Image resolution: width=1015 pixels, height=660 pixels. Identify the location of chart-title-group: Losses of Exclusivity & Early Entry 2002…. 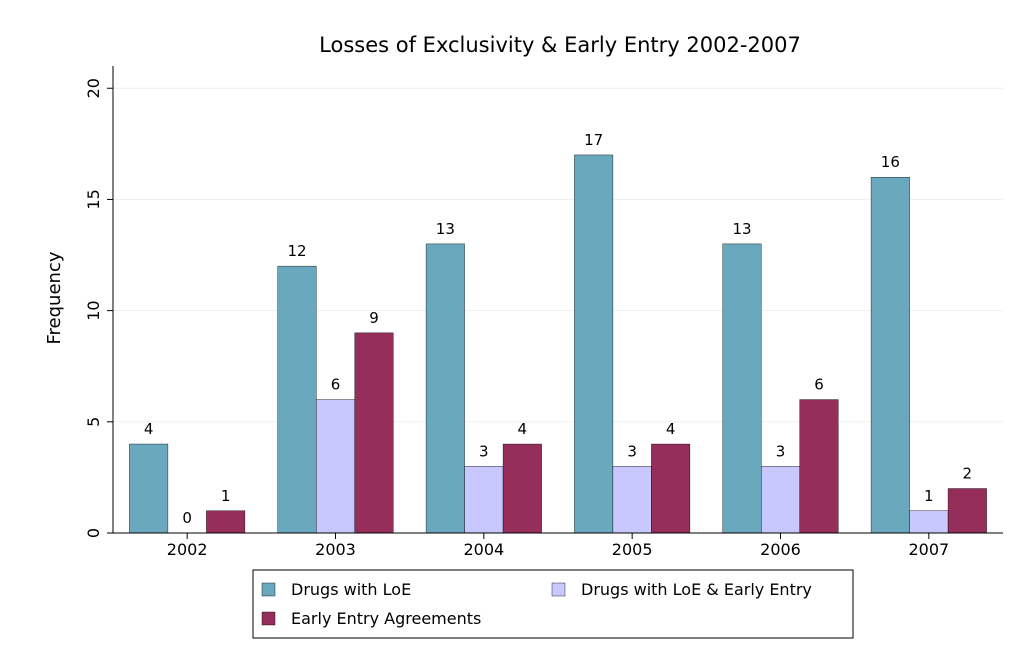
(560, 45).